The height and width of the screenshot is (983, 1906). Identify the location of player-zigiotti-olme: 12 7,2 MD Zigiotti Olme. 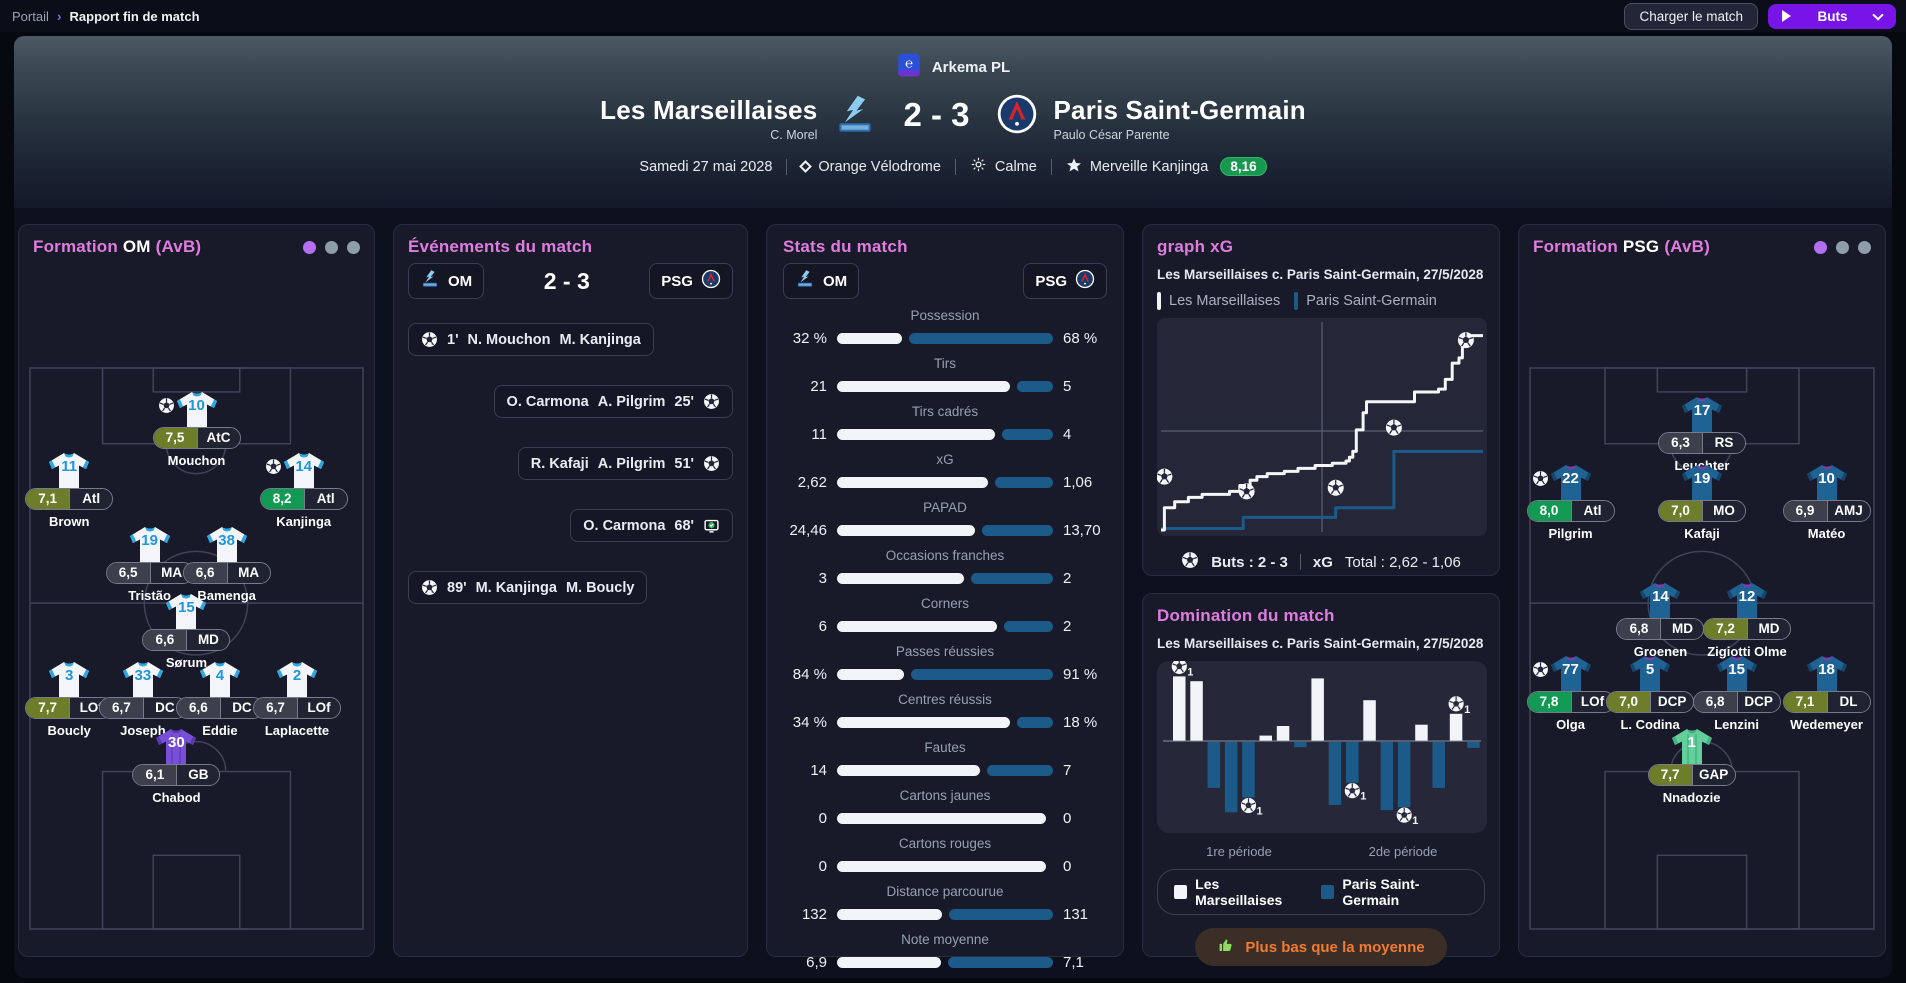
(1747, 620).